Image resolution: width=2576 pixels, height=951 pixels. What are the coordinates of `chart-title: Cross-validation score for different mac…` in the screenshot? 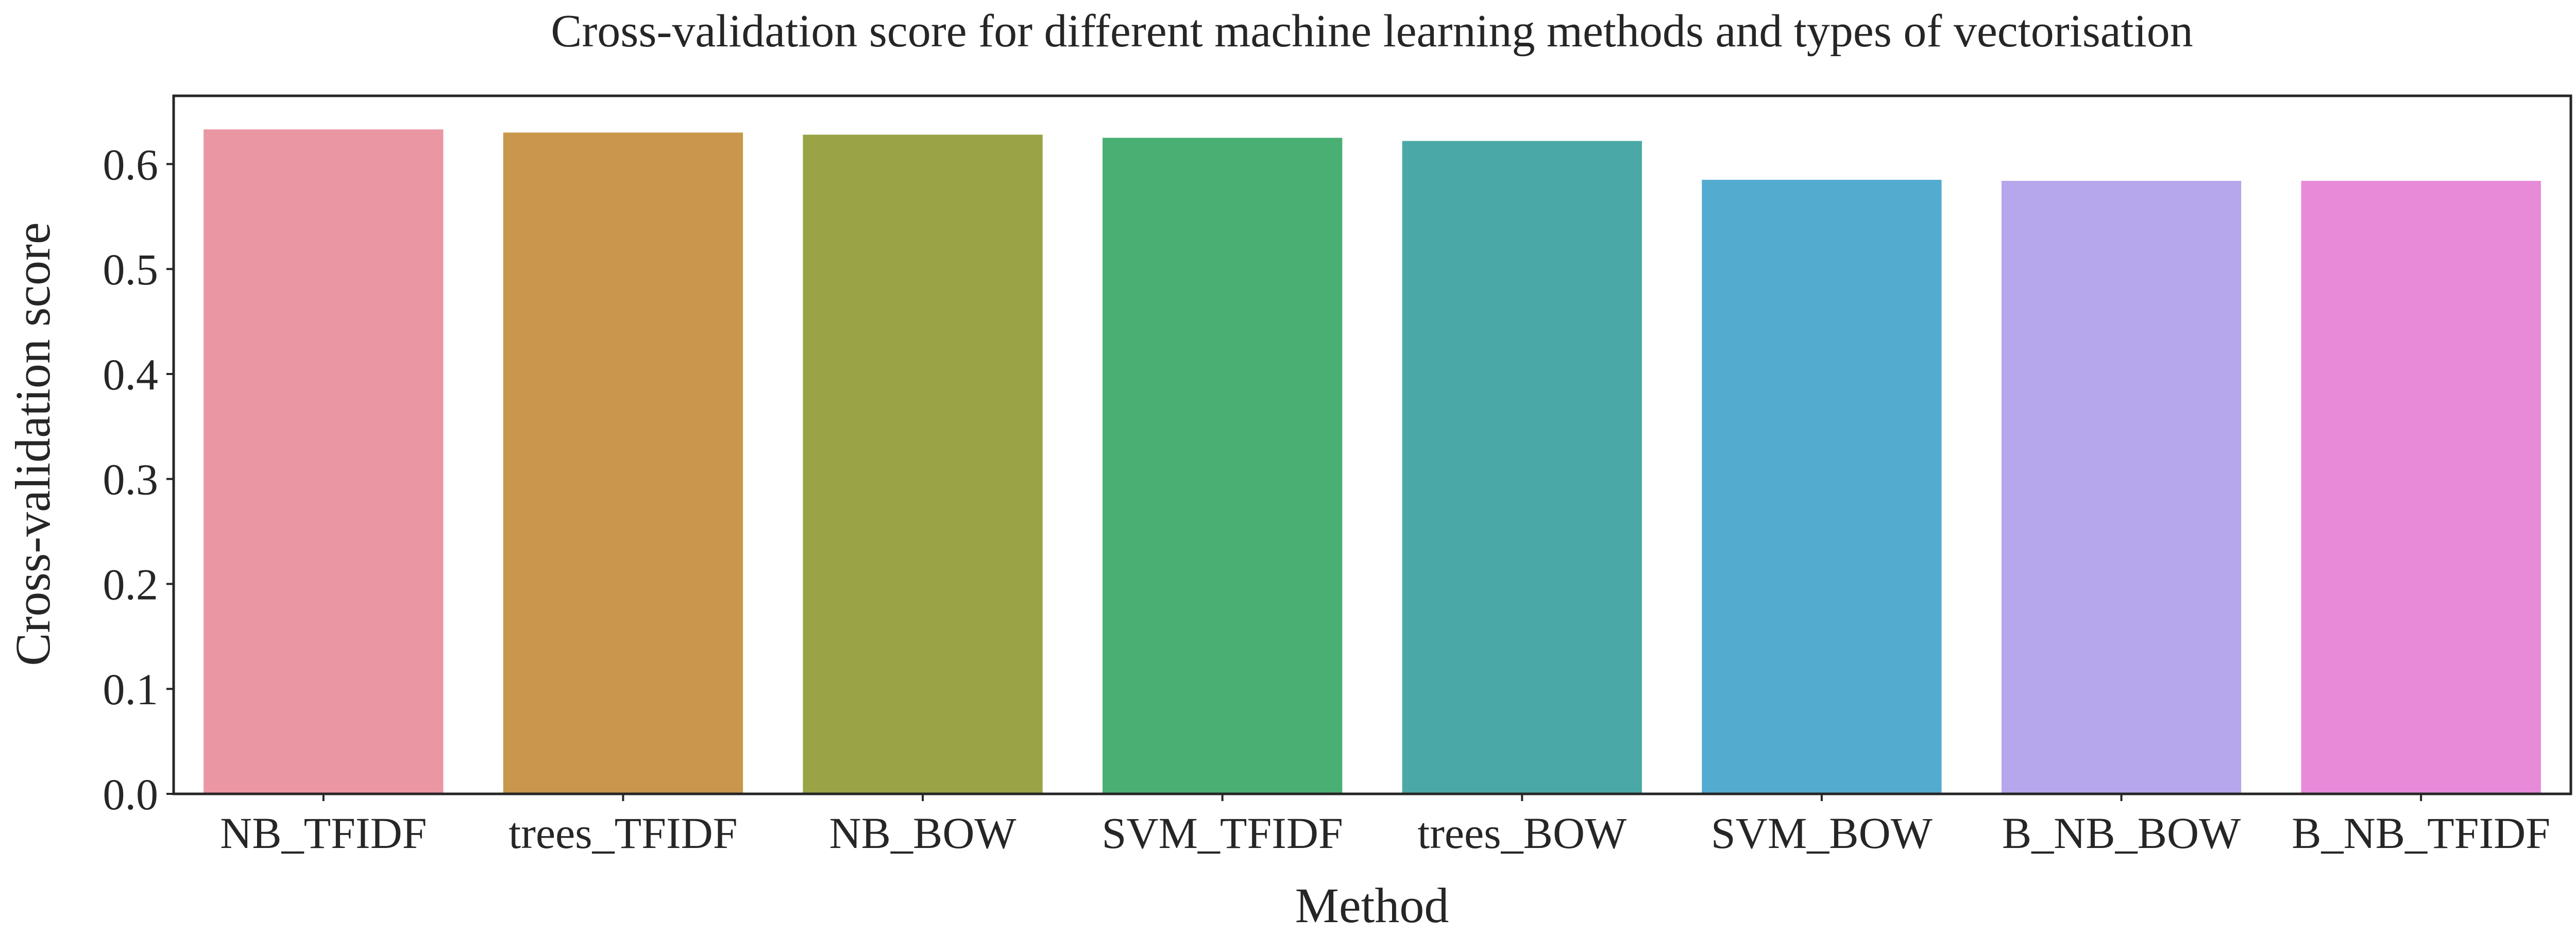 It's located at (1372, 31).